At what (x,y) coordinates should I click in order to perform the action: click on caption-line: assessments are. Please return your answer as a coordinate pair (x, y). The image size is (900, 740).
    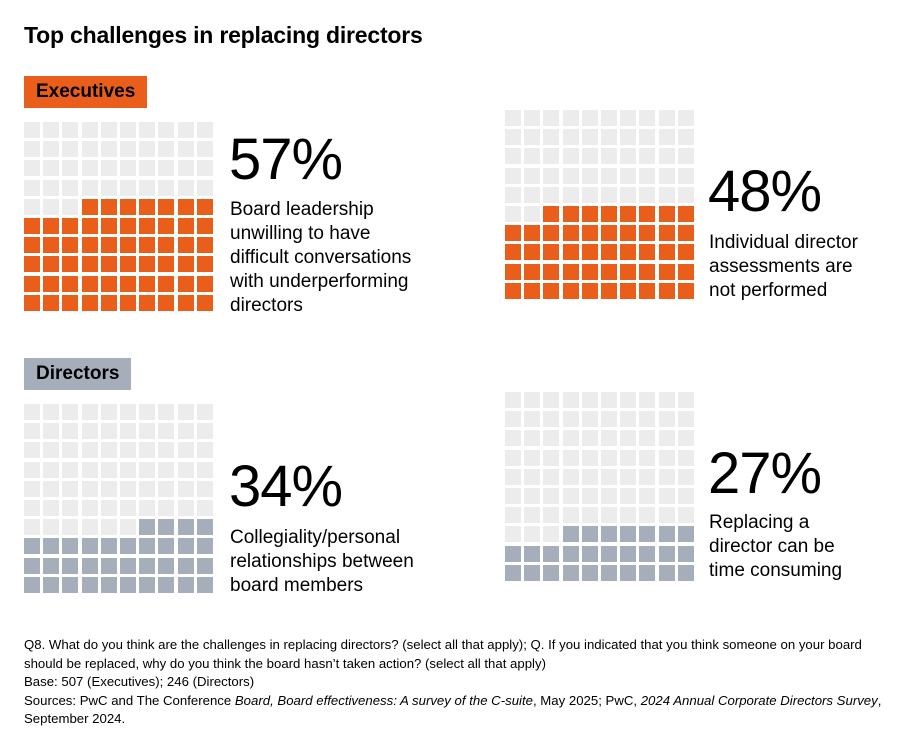
    Looking at the image, I should click on (781, 266).